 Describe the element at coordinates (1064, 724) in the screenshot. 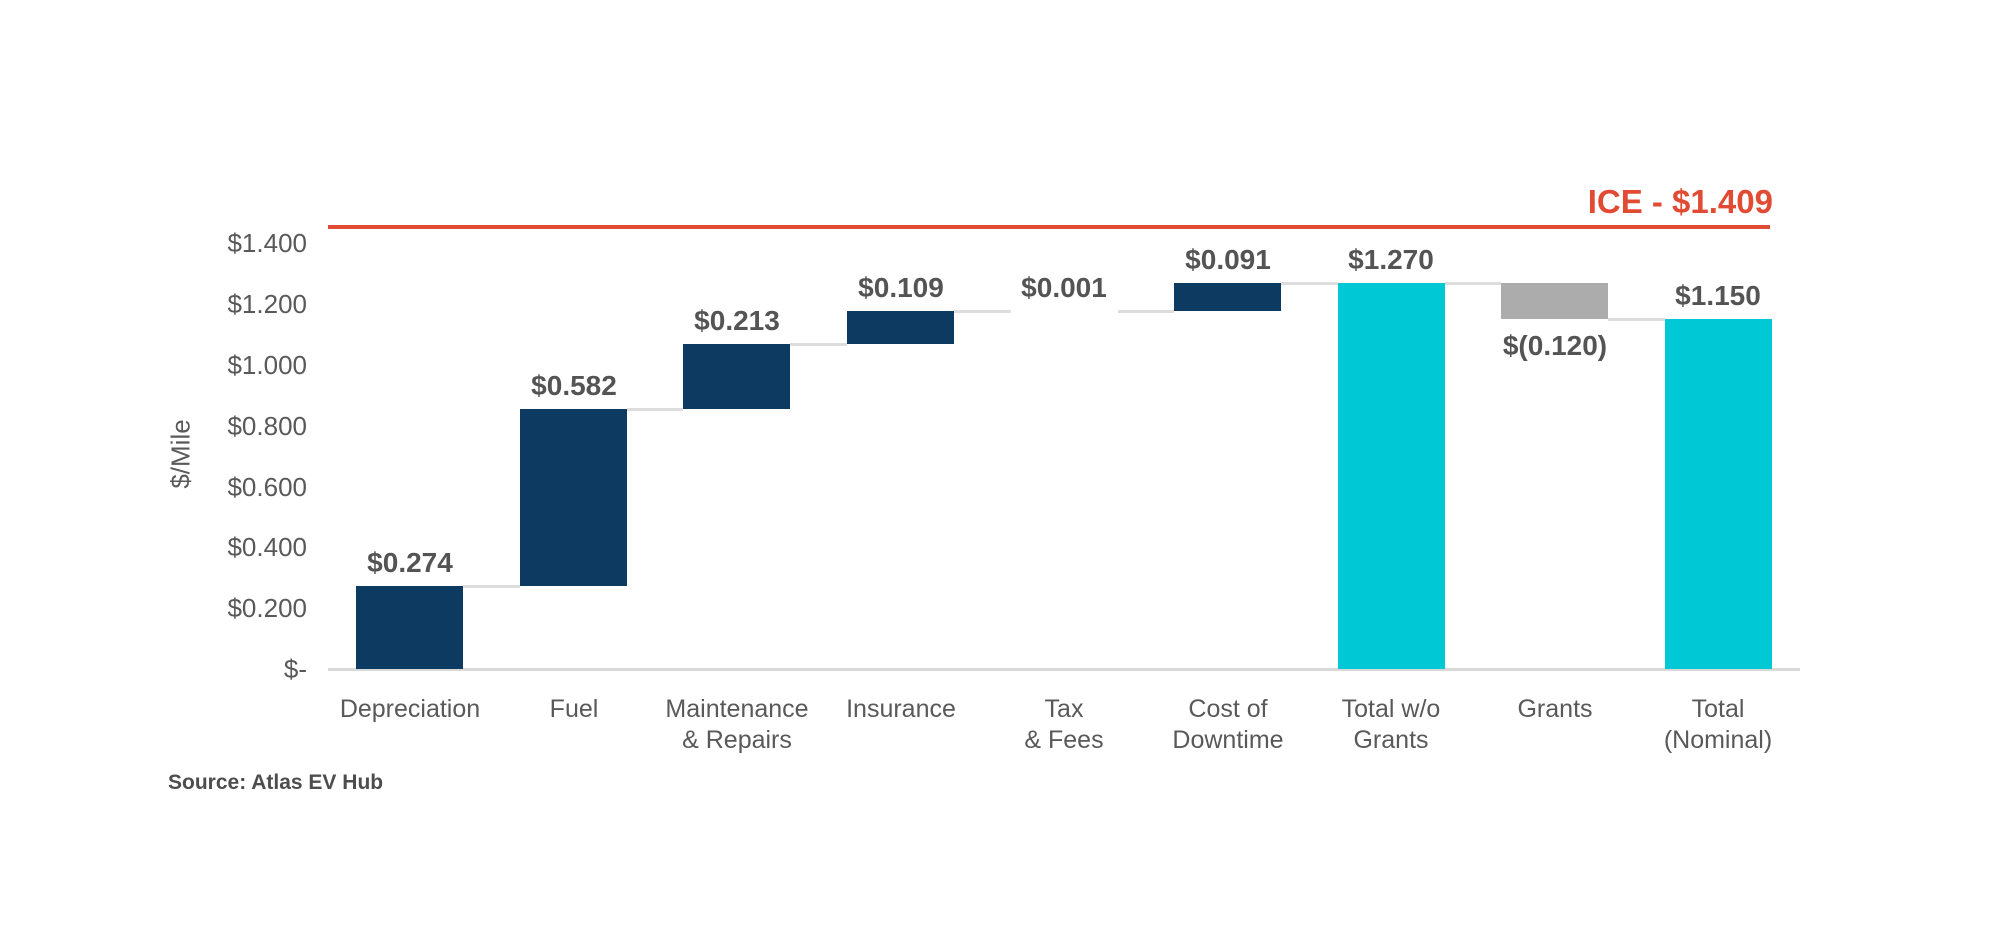

I see `category-label-tax-fees: Tax & Fees` at that location.